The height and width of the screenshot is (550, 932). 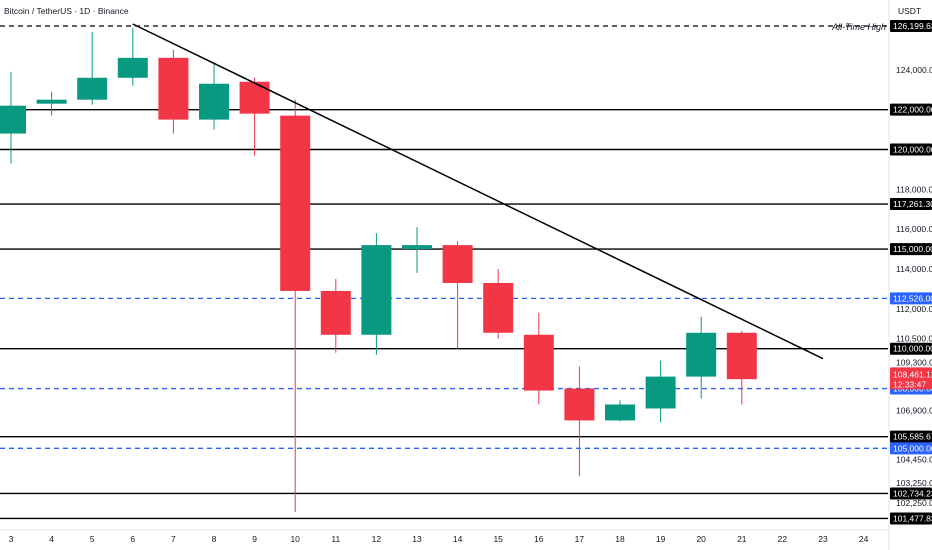 What do you see at coordinates (377, 539) in the screenshot?
I see `x-tick-label: 12` at bounding box center [377, 539].